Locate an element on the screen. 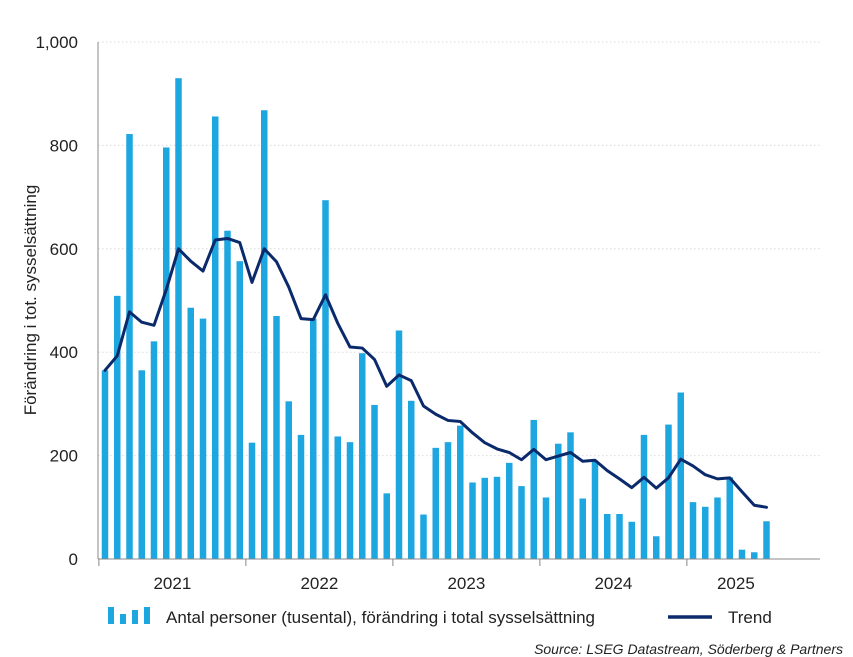 The height and width of the screenshot is (657, 853). x-tick-label: 2025 is located at coordinates (736, 583).